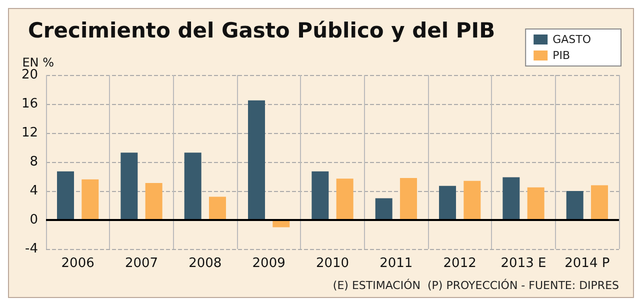 This screenshot has height=304, width=640. I want to click on chart-title: Crecimiento del Gasto Público y del PIB, so click(262, 30).